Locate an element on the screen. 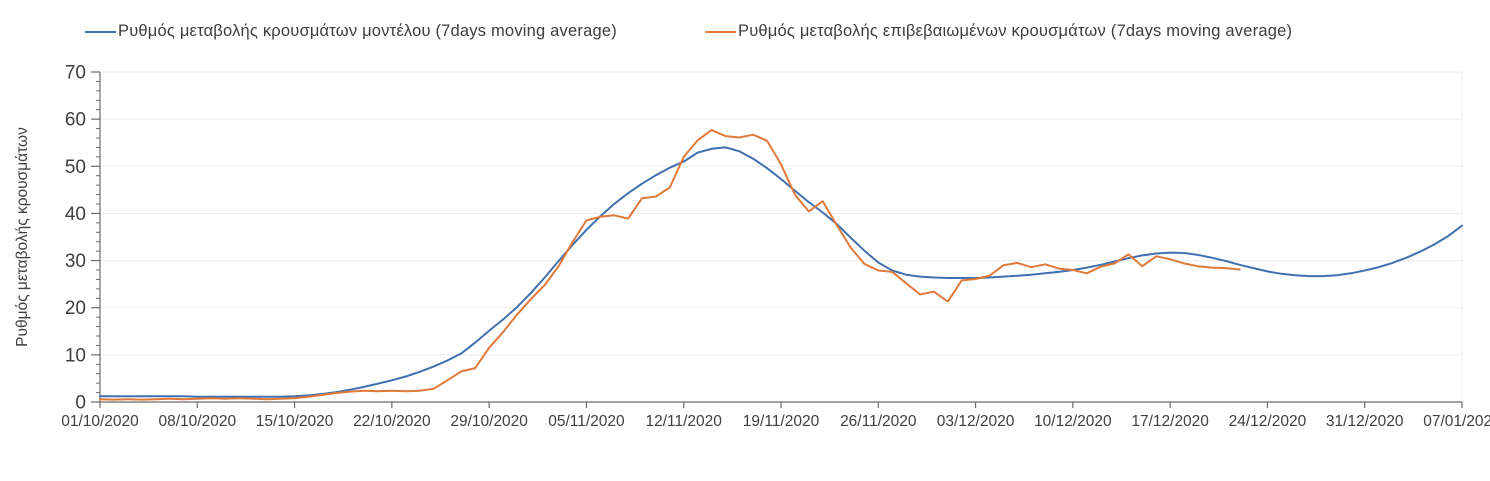  x-tick-label: 22/10/2020 is located at coordinates (392, 421).